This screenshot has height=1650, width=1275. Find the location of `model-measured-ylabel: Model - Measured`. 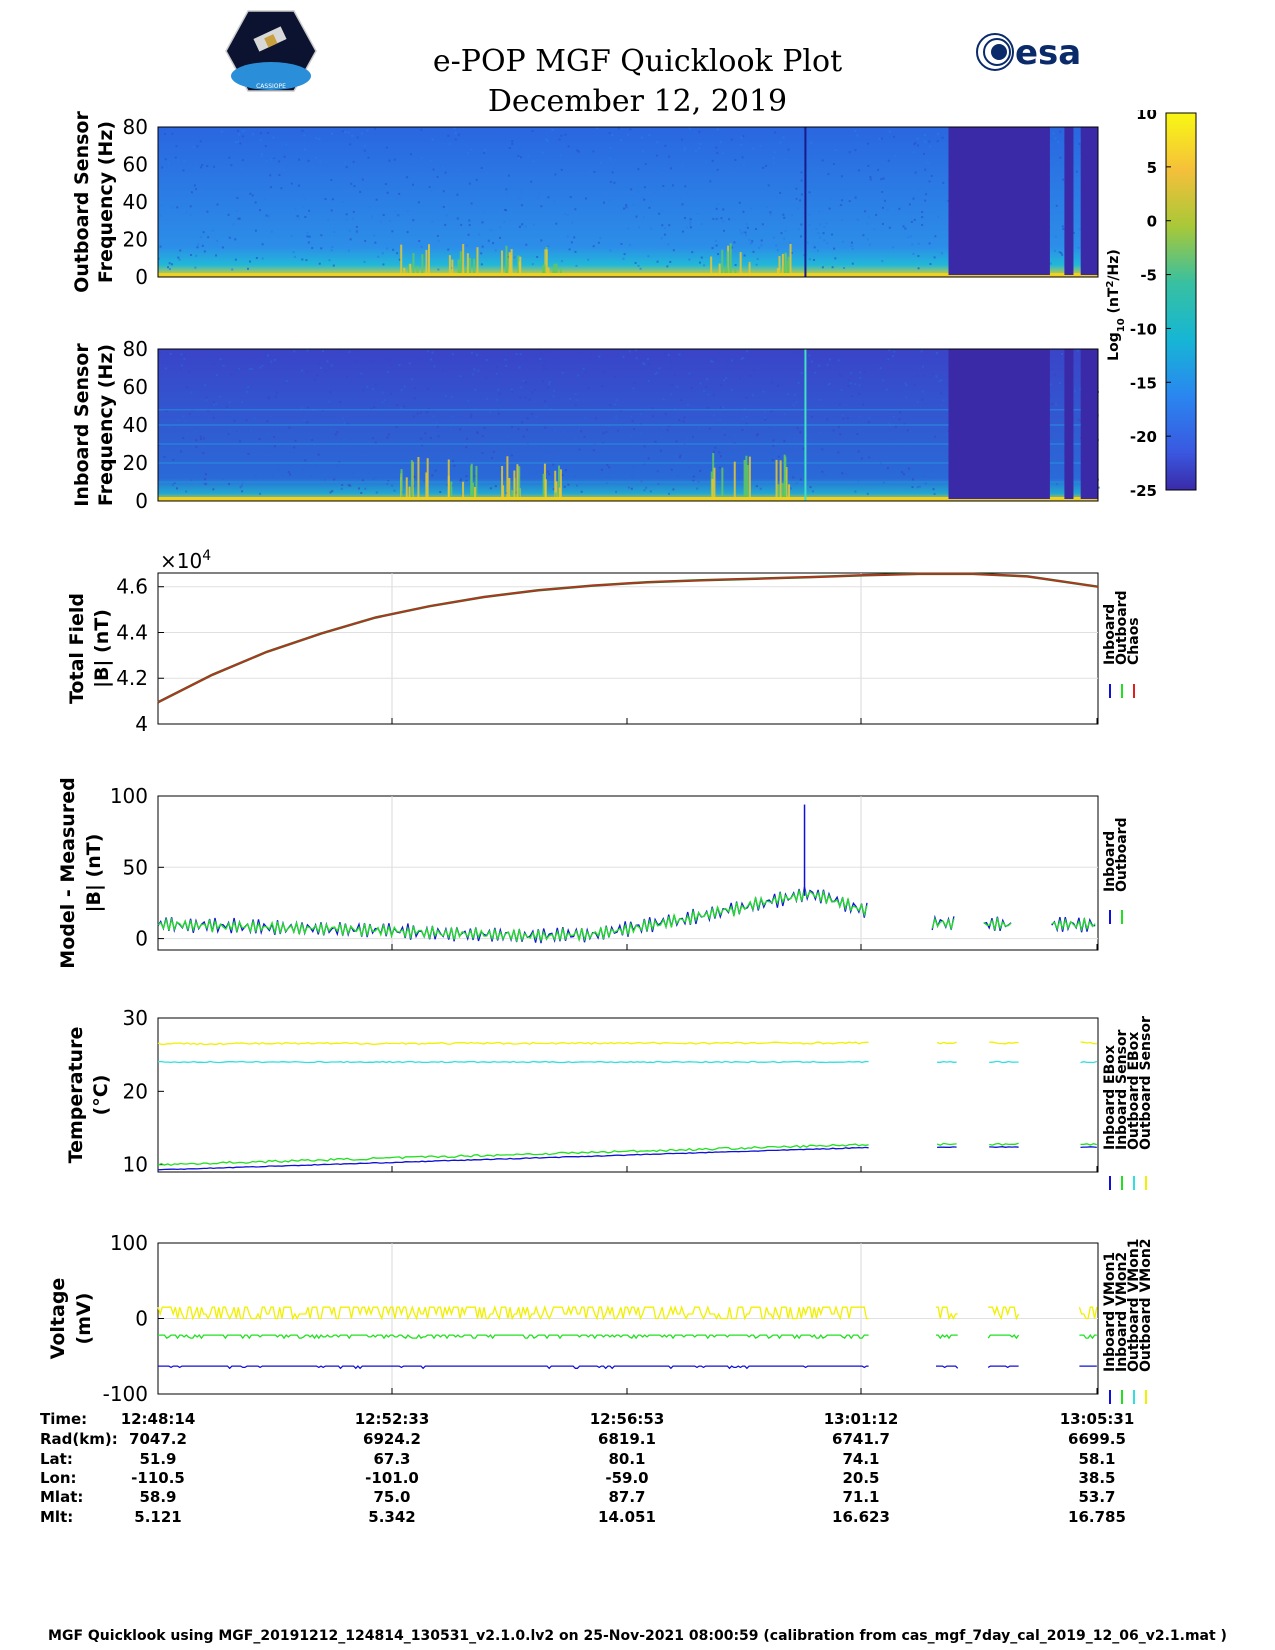

model-measured-ylabel: Model - Measured is located at coordinates (68, 872).